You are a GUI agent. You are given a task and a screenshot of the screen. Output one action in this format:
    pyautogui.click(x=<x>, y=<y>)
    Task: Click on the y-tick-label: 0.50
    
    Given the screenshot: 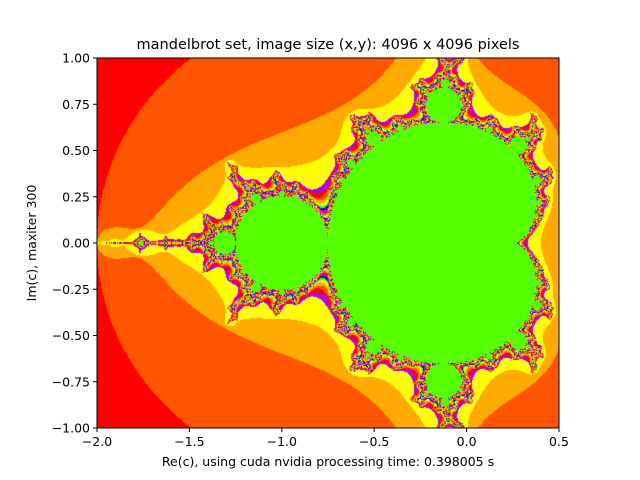 What is the action you would take?
    pyautogui.click(x=76, y=150)
    